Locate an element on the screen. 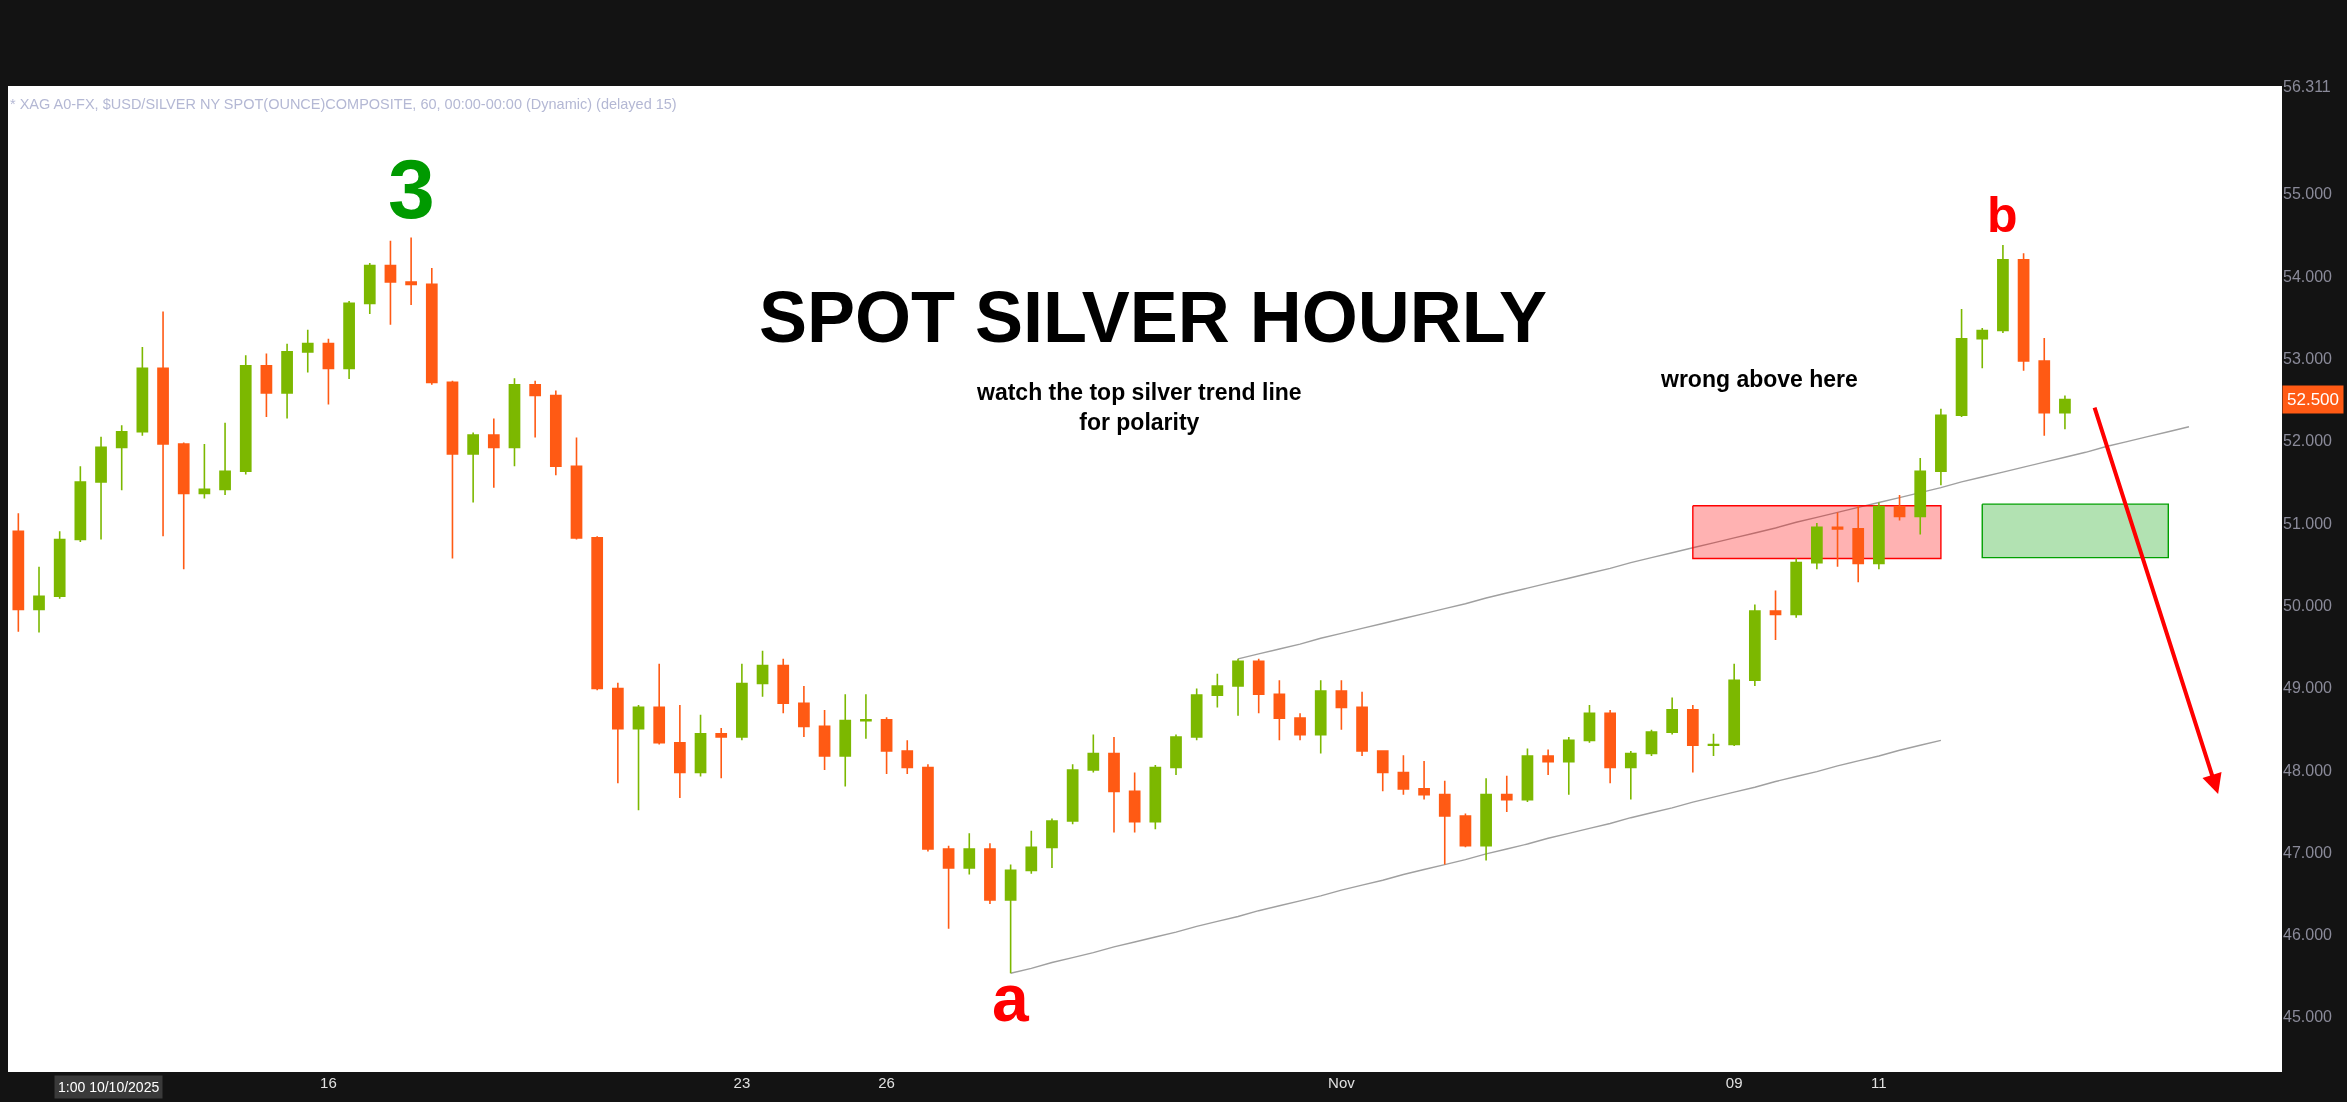  annotation: b is located at coordinates (2002, 215).